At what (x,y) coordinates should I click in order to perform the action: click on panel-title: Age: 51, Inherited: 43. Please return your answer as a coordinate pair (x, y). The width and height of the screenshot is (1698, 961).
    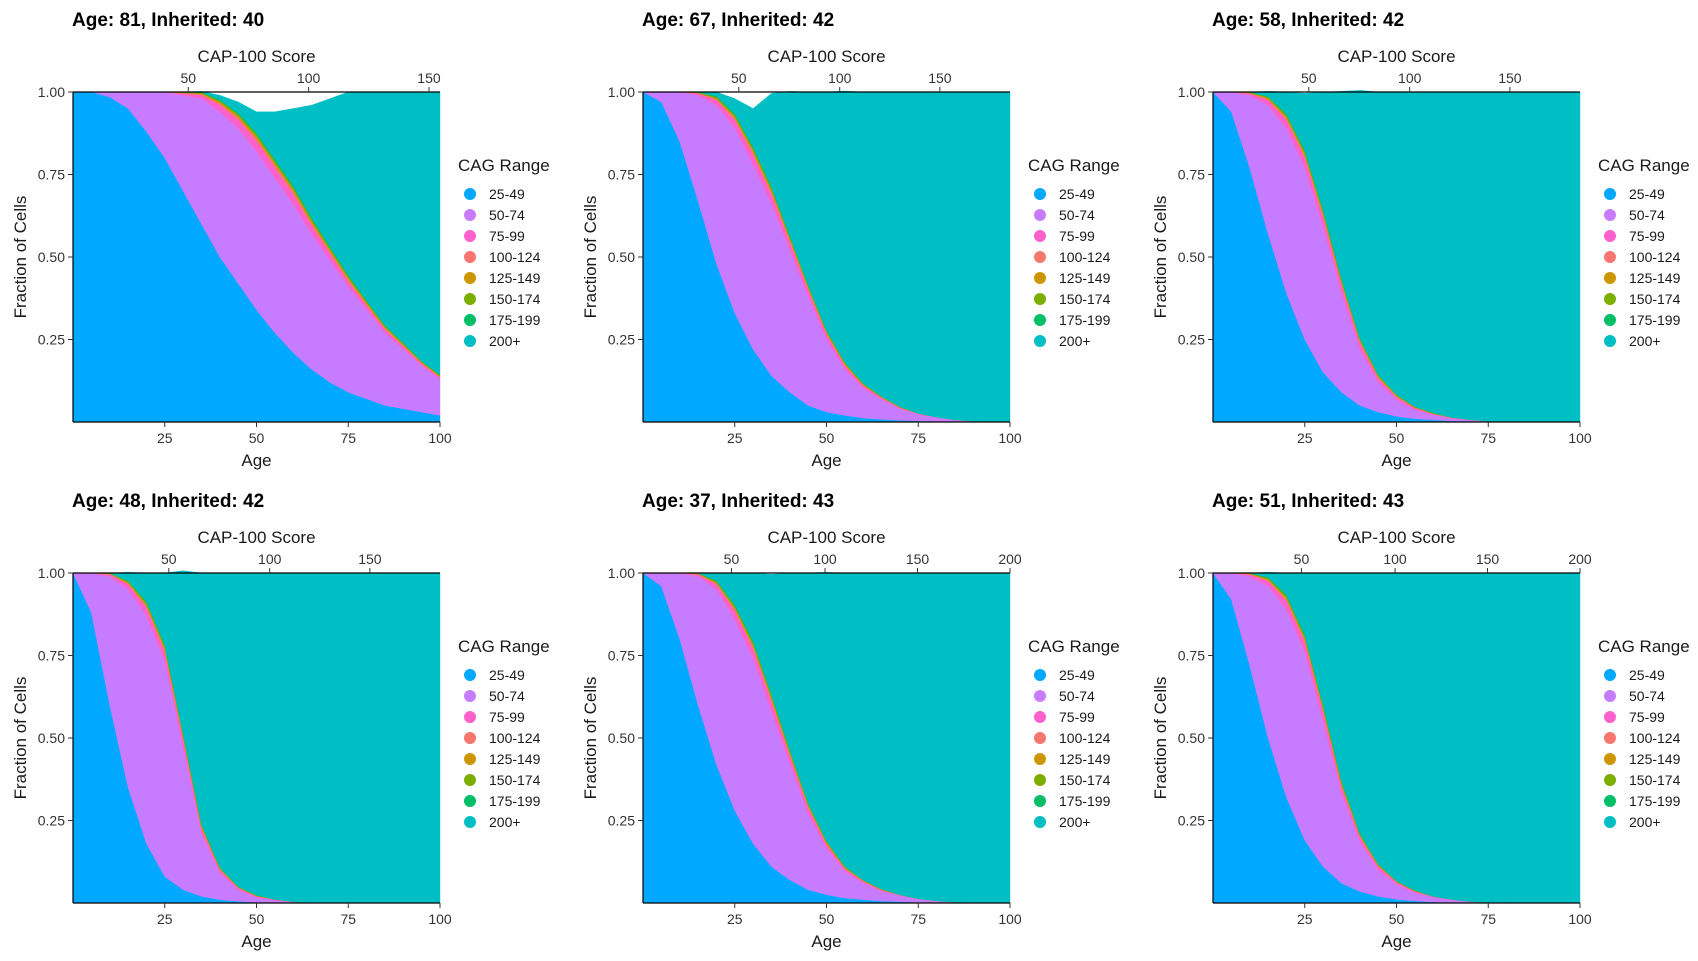
    Looking at the image, I should click on (1308, 501).